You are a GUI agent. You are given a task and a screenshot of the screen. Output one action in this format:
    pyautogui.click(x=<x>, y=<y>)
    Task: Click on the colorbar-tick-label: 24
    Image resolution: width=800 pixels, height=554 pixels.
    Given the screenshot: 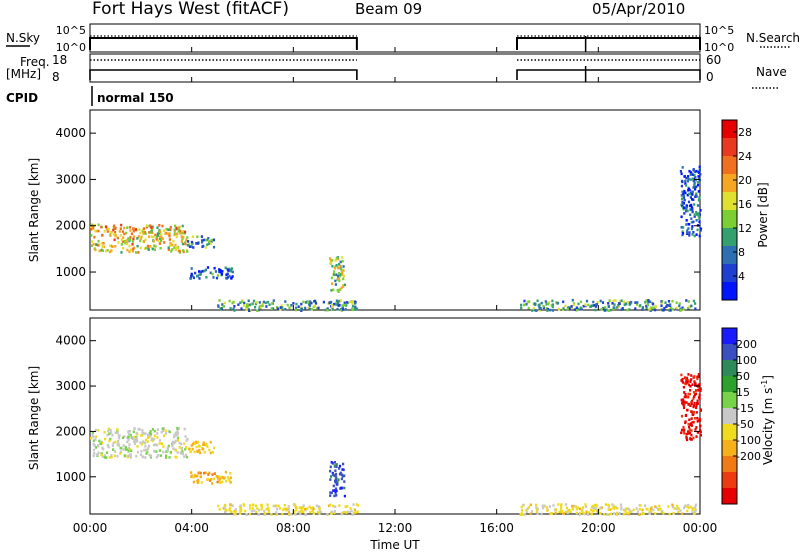 What is the action you would take?
    pyautogui.click(x=745, y=156)
    